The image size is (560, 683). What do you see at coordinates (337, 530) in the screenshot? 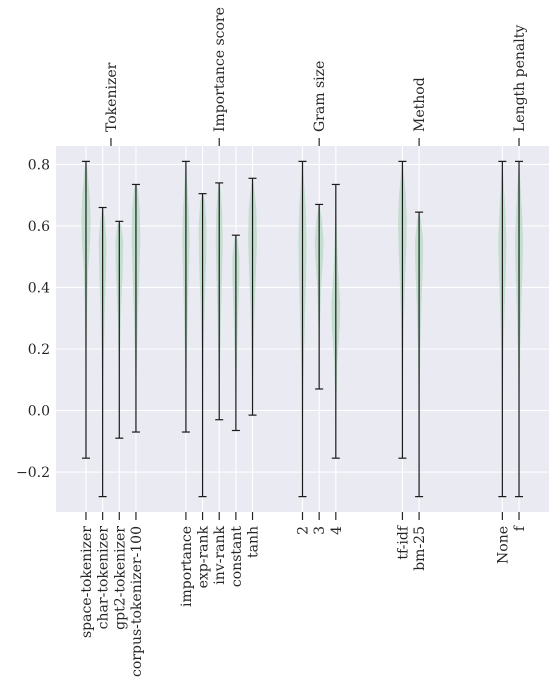
I see `x-tick-label: 4` at bounding box center [337, 530].